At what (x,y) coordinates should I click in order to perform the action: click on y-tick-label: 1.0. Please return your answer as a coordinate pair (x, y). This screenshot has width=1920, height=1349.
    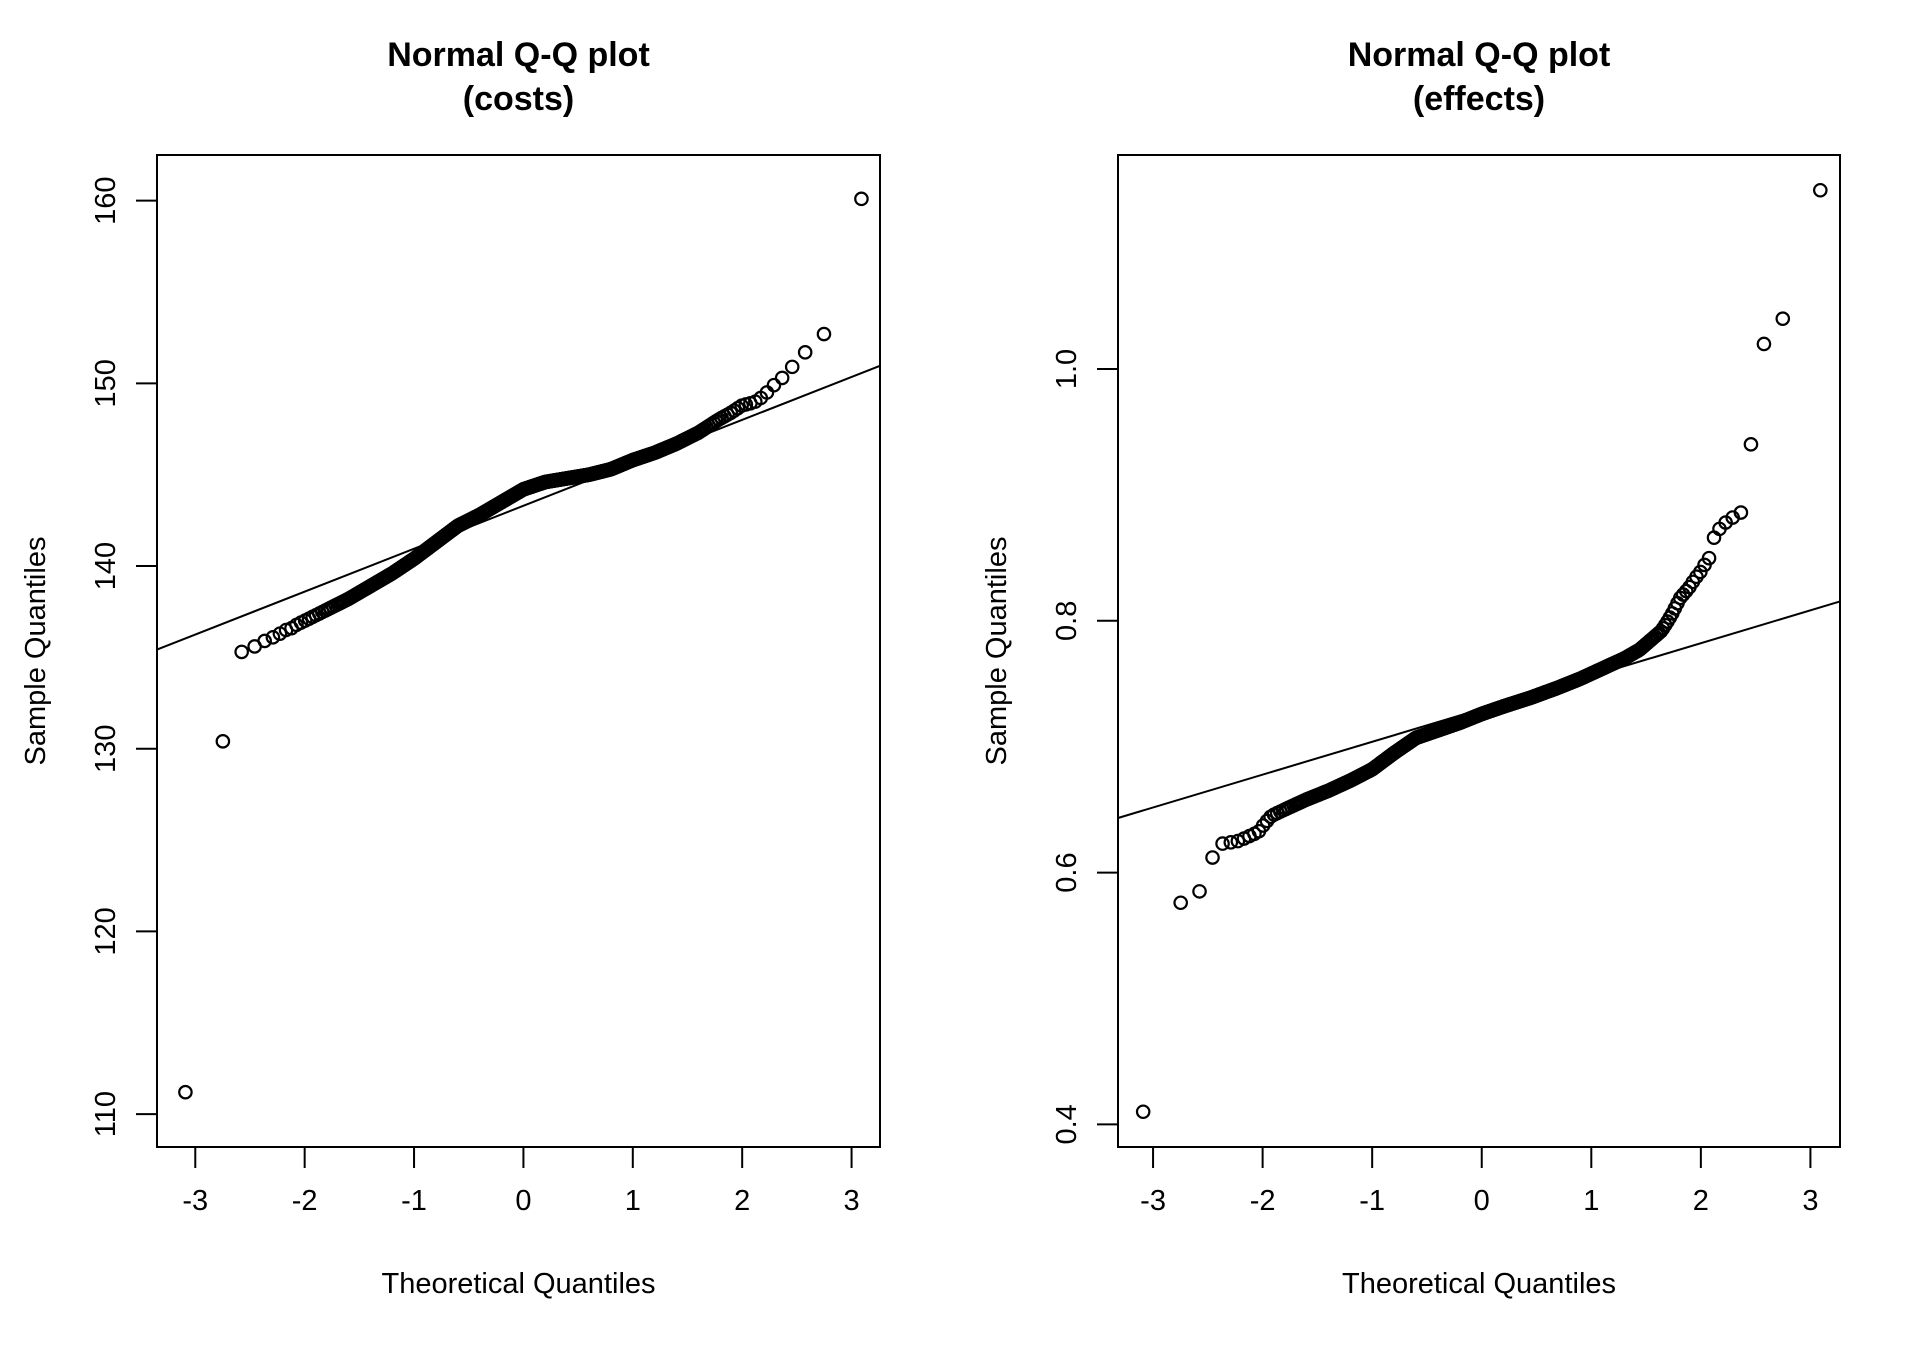
    Looking at the image, I should click on (1067, 369).